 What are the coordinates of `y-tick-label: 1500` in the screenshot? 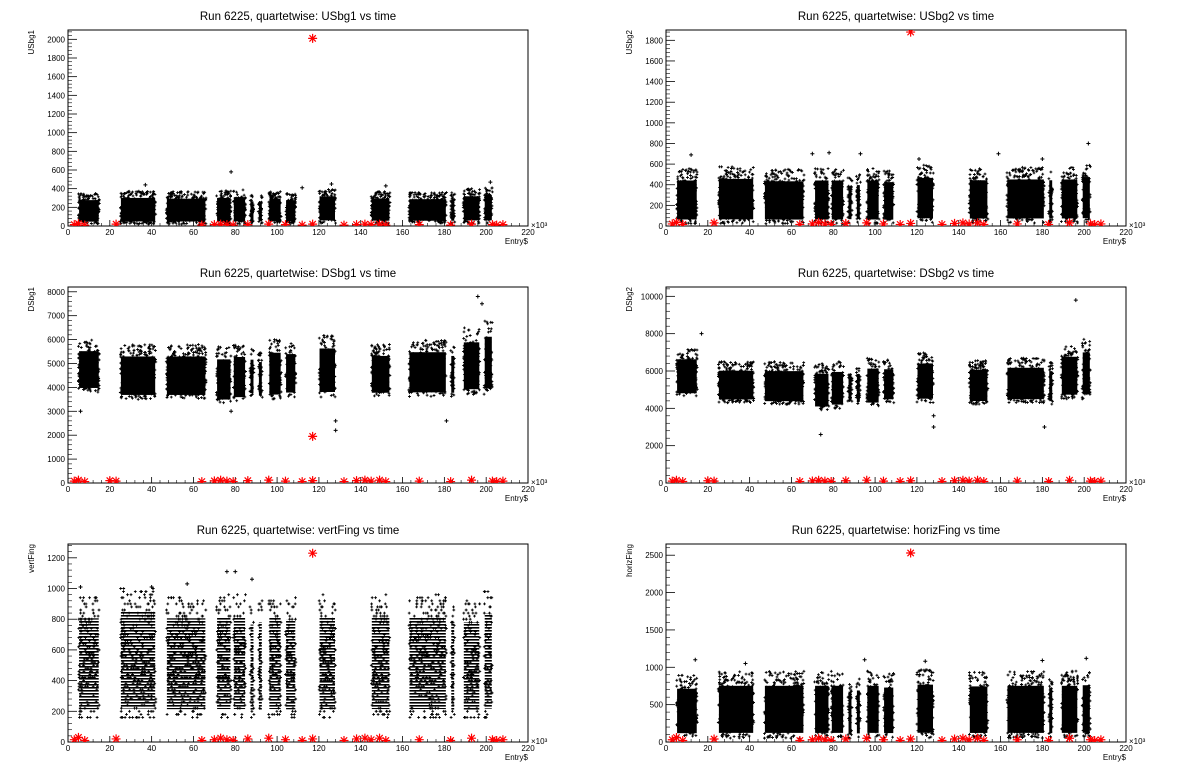 It's located at (654, 630).